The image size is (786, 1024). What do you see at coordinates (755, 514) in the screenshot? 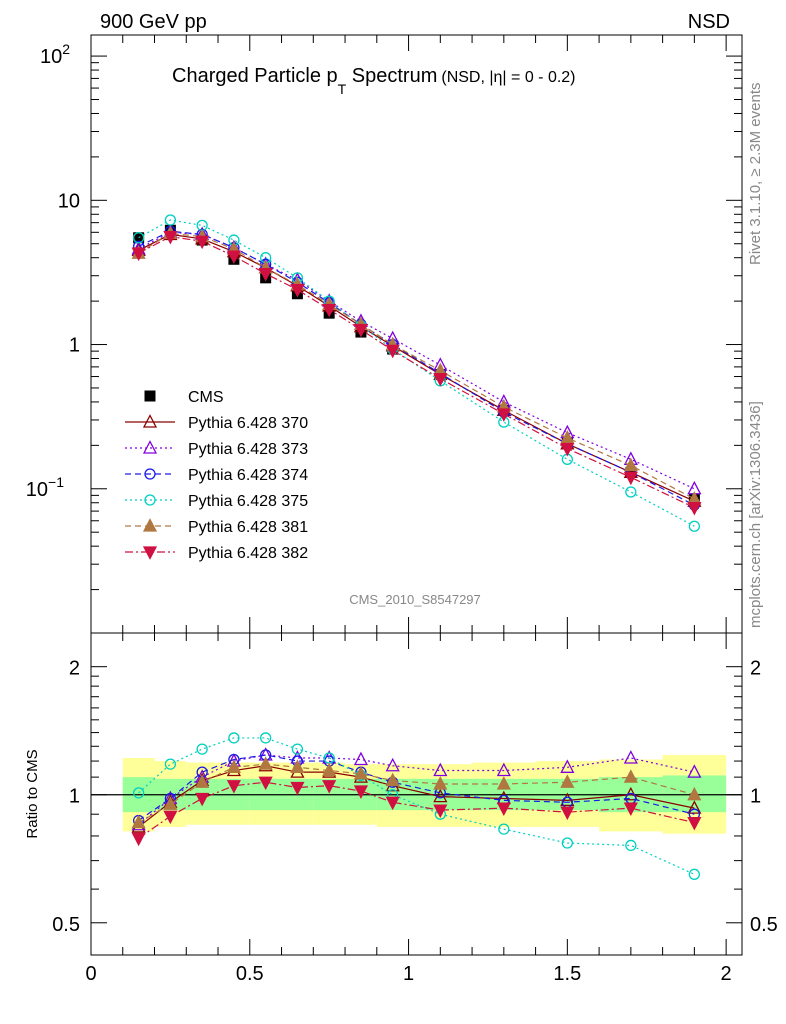
I see `mcplots-label: mcplots.cern.ch [arXiv:1306.3436]` at bounding box center [755, 514].